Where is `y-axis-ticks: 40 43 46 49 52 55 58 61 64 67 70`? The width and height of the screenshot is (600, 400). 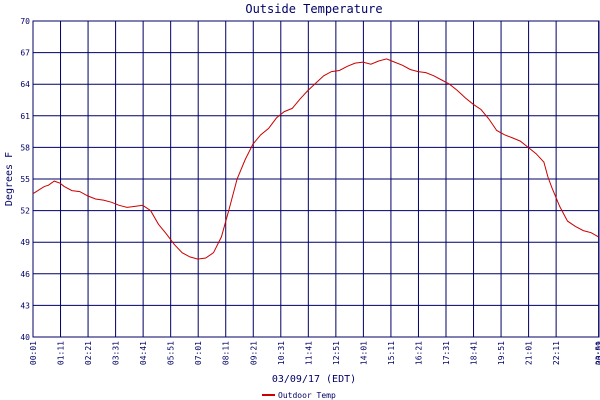
y-axis-ticks: 40 43 46 49 52 55 58 61 64 67 70 is located at coordinates (25, 179).